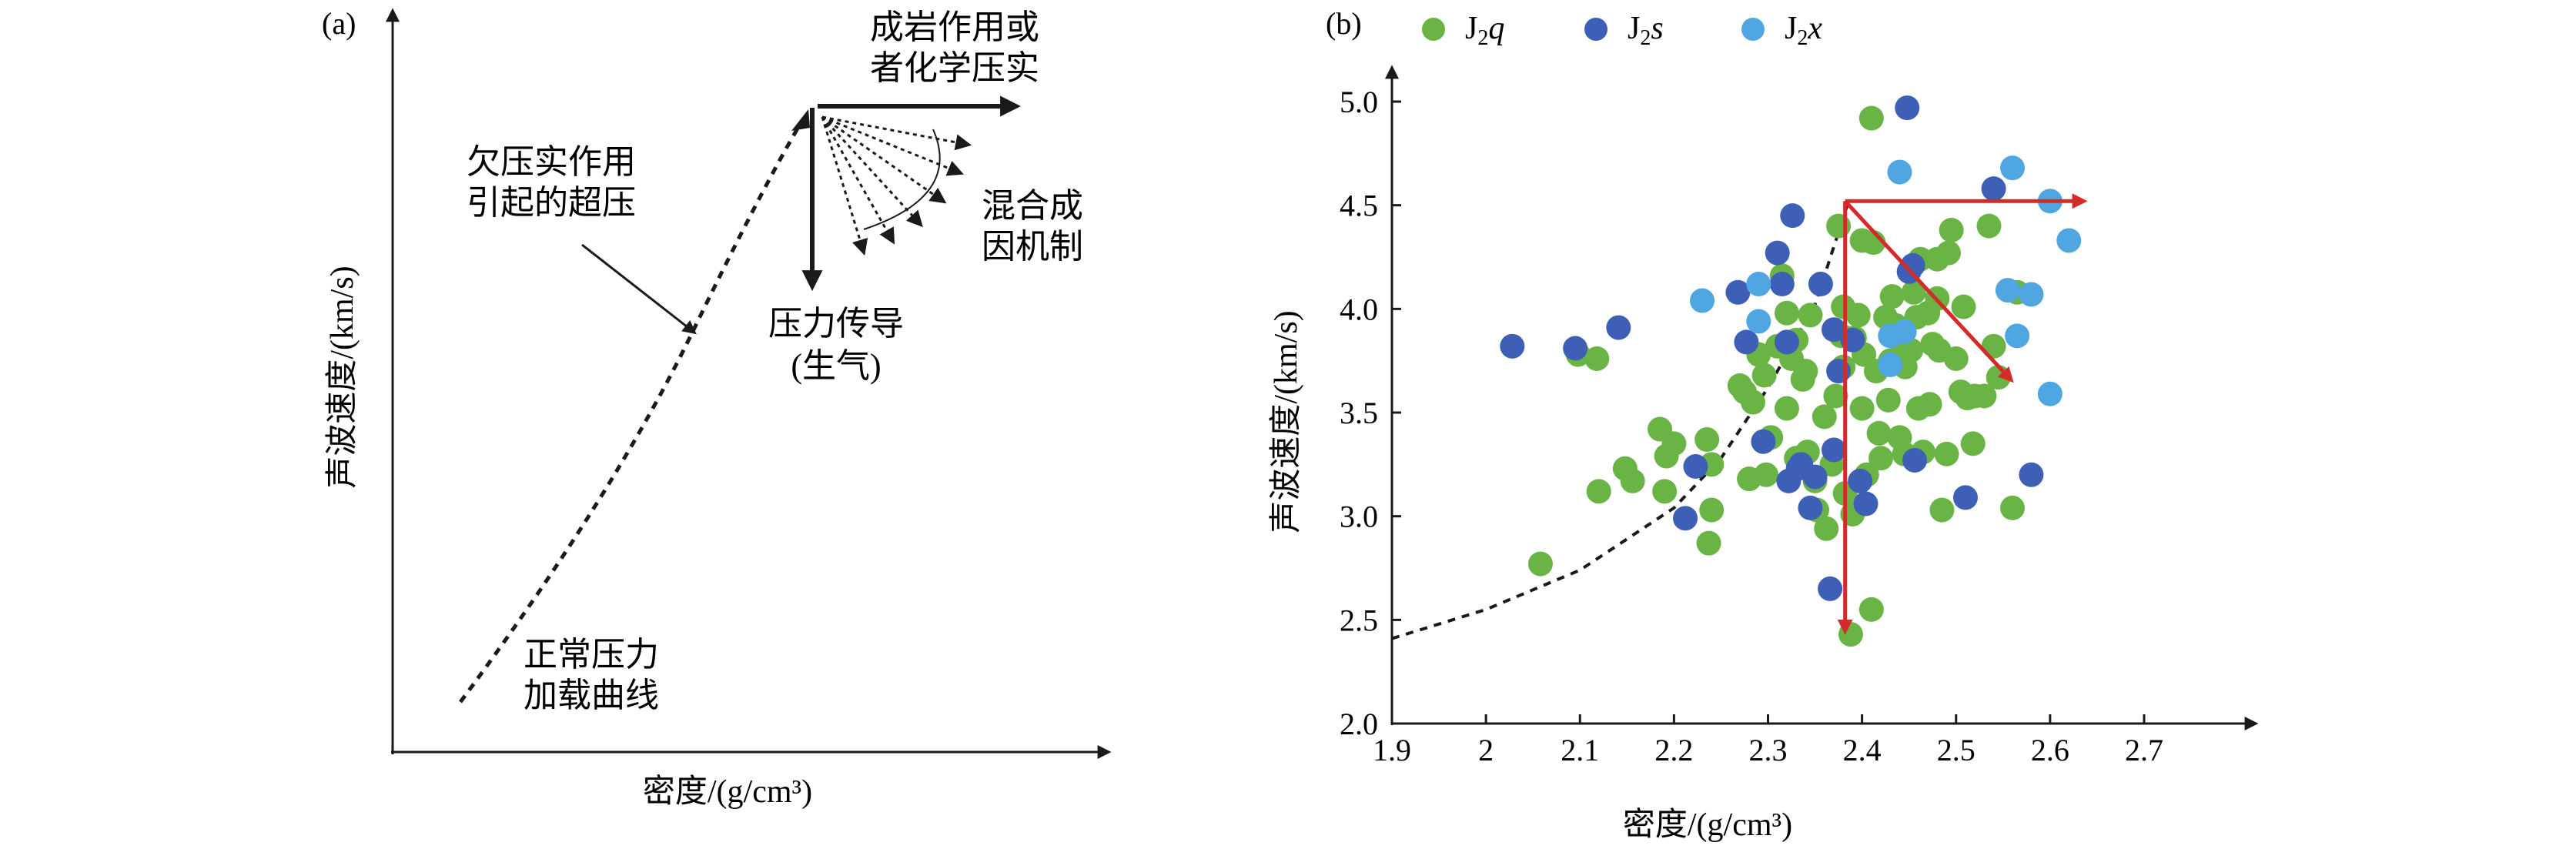 This screenshot has width=2576, height=849. What do you see at coordinates (1580, 750) in the screenshot?
I see `x-tick-label: 2.1` at bounding box center [1580, 750].